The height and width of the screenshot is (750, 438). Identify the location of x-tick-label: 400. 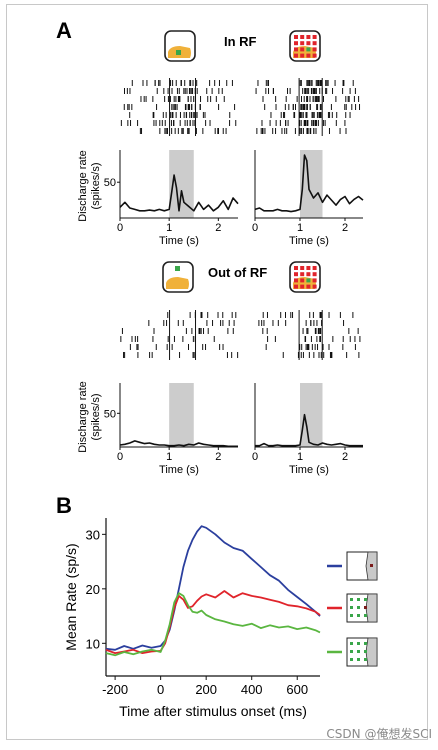
(252, 689).